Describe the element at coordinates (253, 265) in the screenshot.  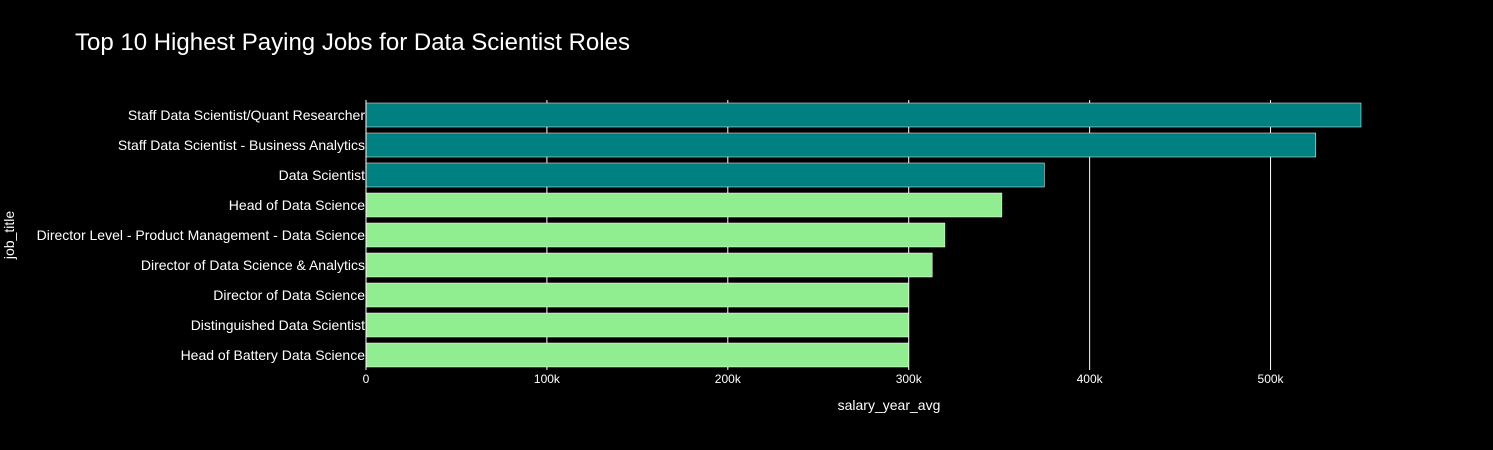
I see `y-tick-label: Director of Data Science & Analytics` at that location.